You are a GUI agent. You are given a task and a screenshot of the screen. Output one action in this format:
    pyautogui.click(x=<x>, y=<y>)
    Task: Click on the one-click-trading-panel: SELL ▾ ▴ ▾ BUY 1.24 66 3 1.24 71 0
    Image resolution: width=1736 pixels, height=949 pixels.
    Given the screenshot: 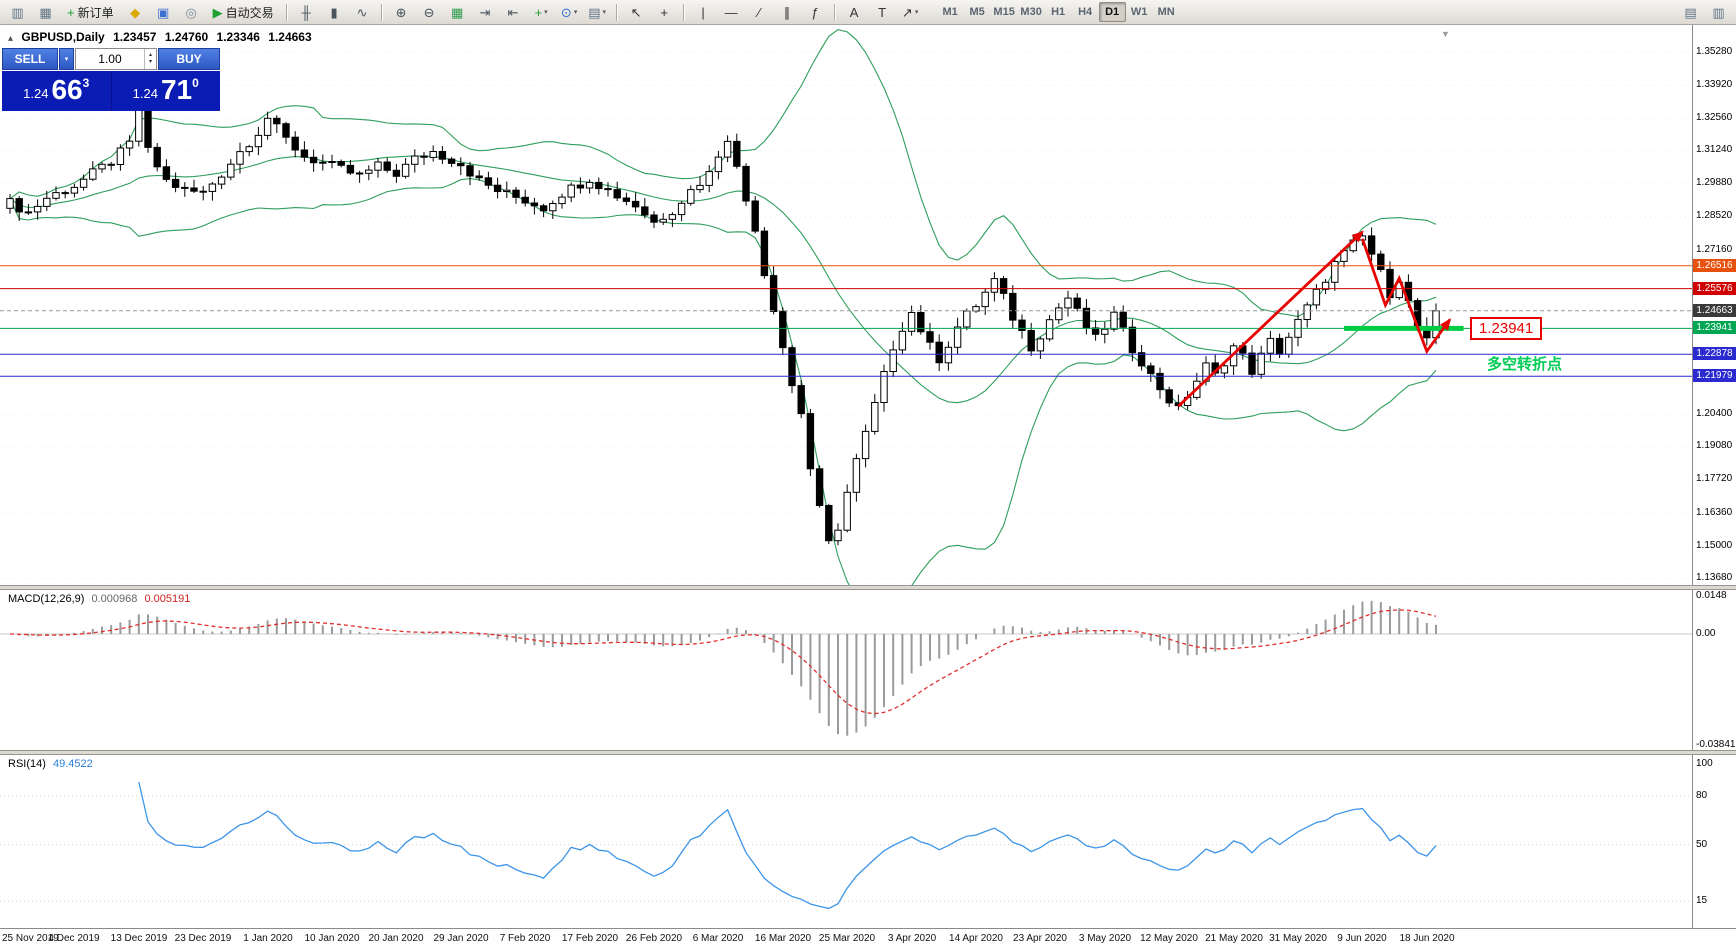 What is the action you would take?
    pyautogui.click(x=111, y=79)
    